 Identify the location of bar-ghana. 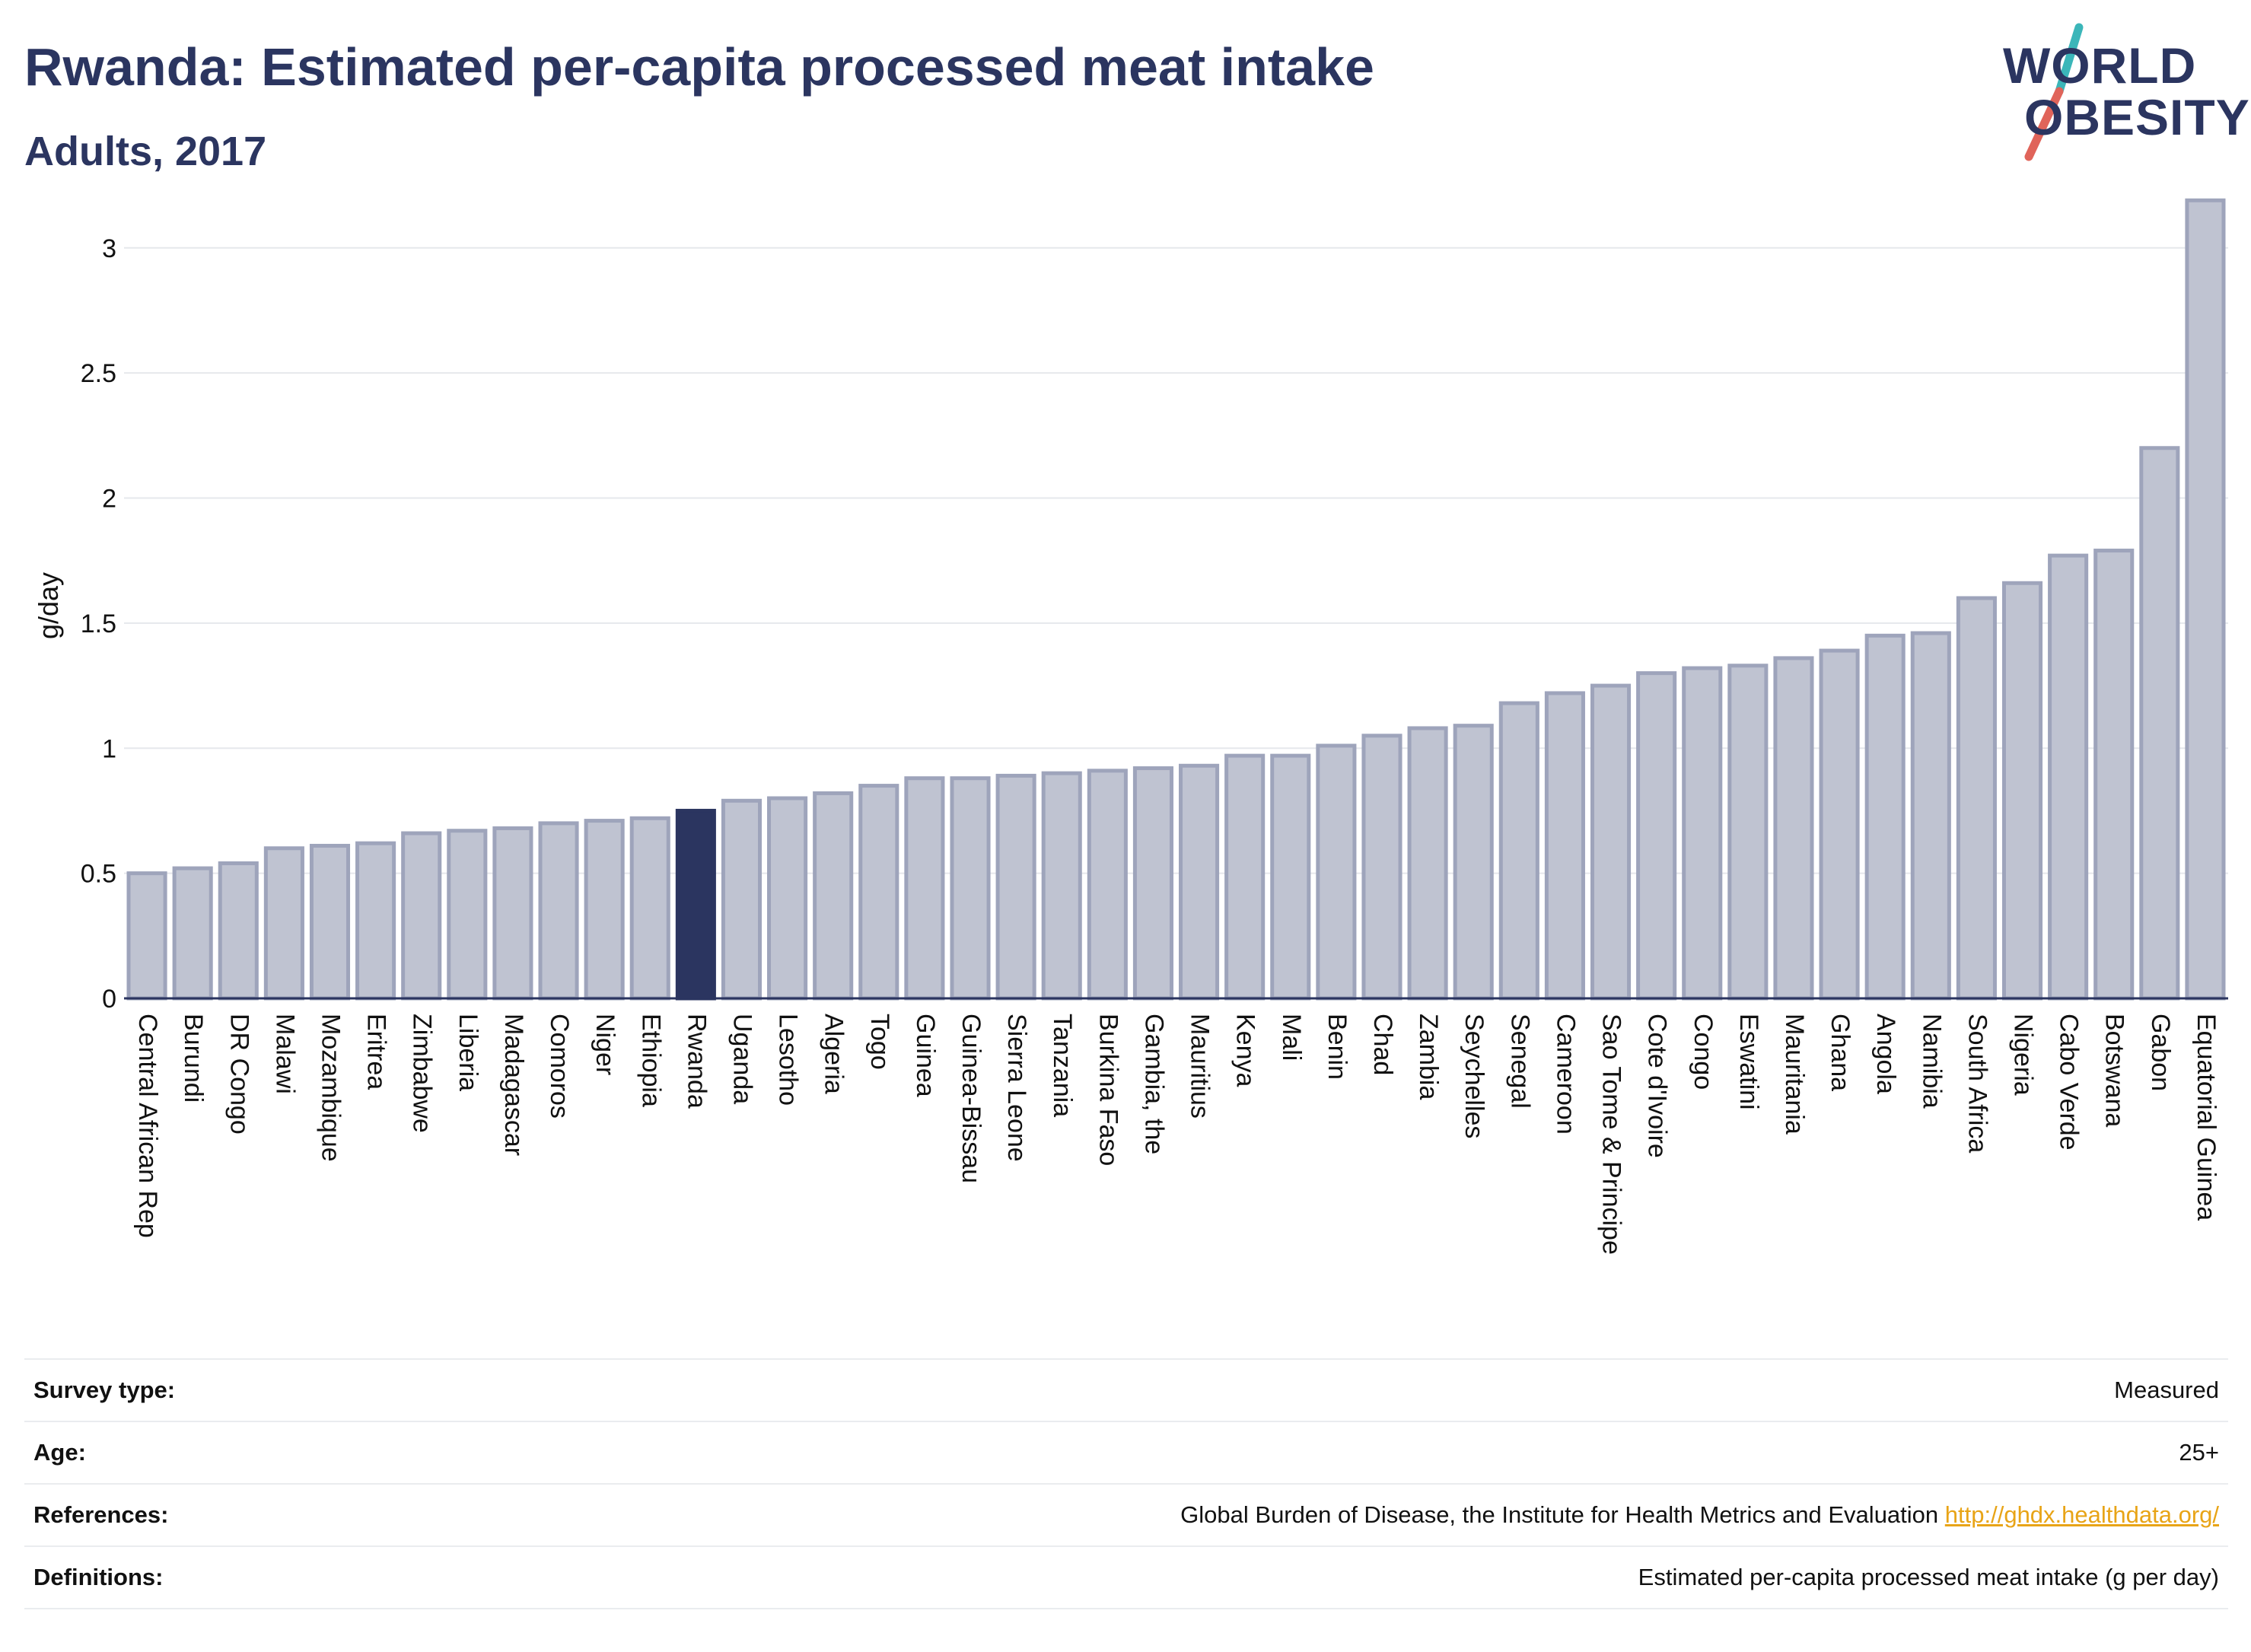
(1839, 824).